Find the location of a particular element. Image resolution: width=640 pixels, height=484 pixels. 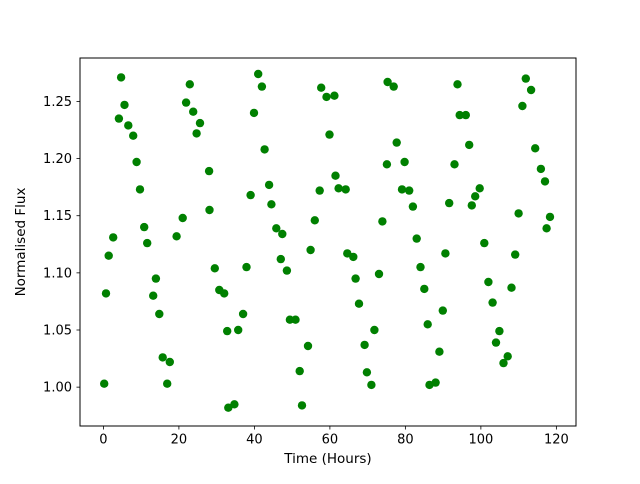

x-tick-label: 0 is located at coordinates (103, 440).